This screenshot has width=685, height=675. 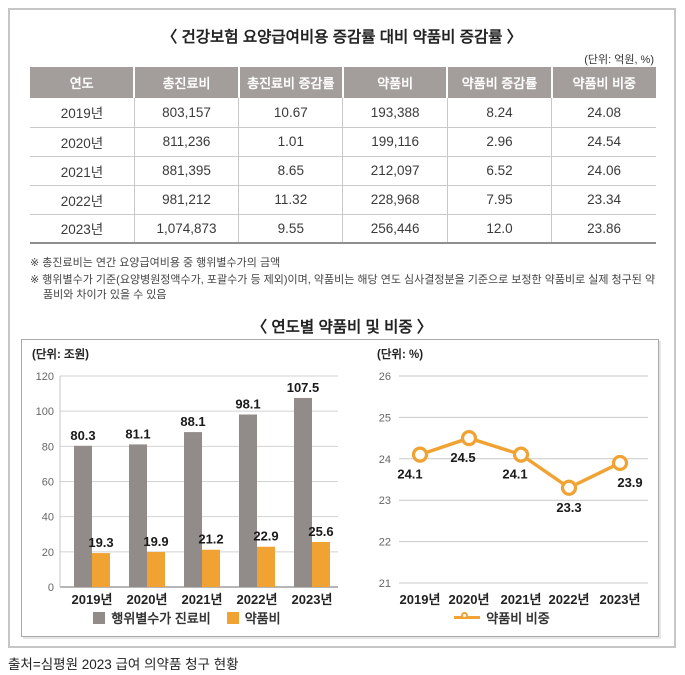 I want to click on bar-value-label: 19.3, so click(x=100, y=542).